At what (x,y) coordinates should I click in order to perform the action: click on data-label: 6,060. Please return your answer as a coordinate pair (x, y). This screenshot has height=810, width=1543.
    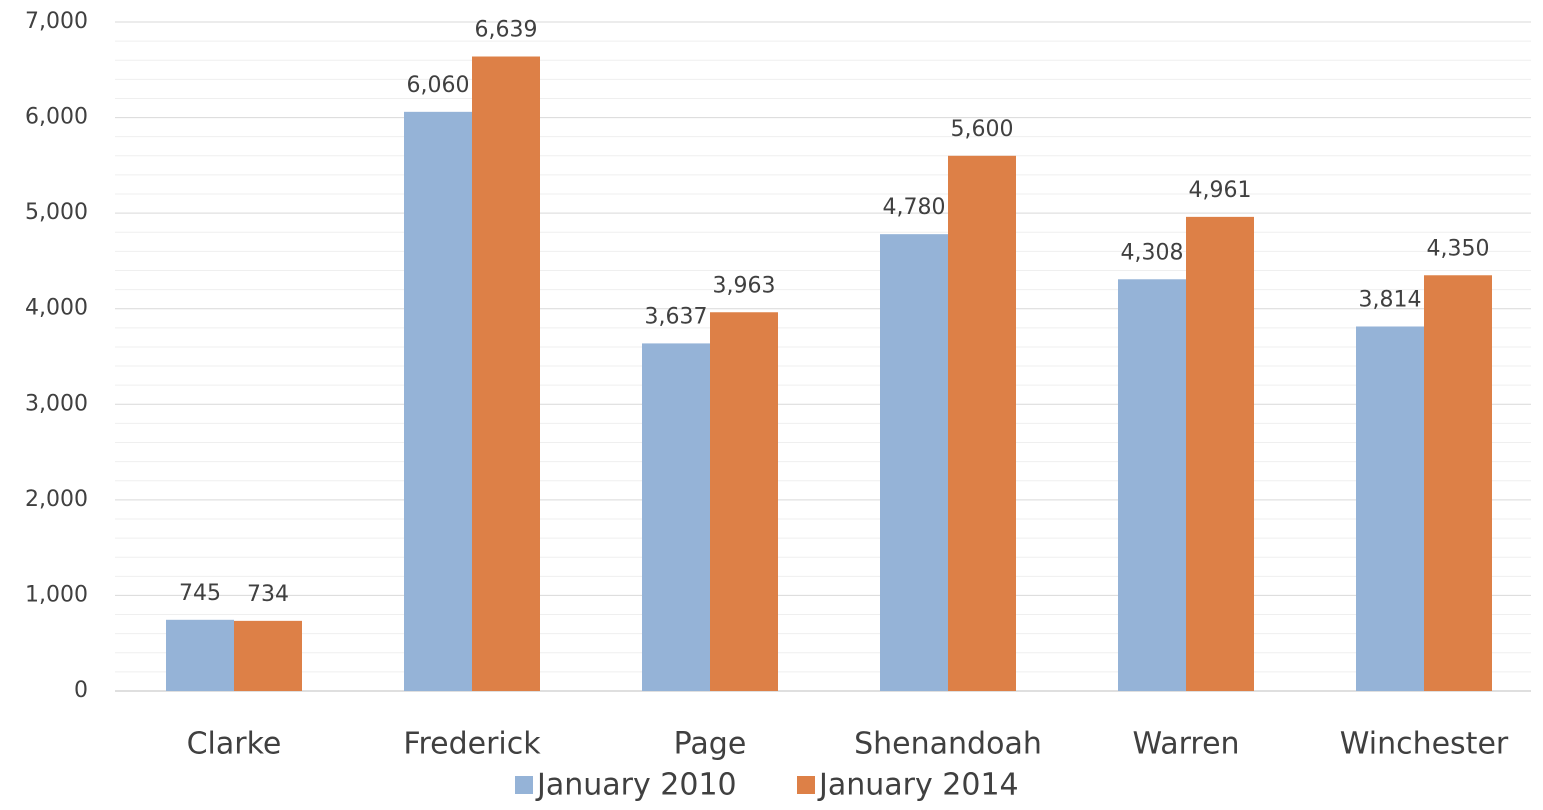
    Looking at the image, I should click on (438, 85).